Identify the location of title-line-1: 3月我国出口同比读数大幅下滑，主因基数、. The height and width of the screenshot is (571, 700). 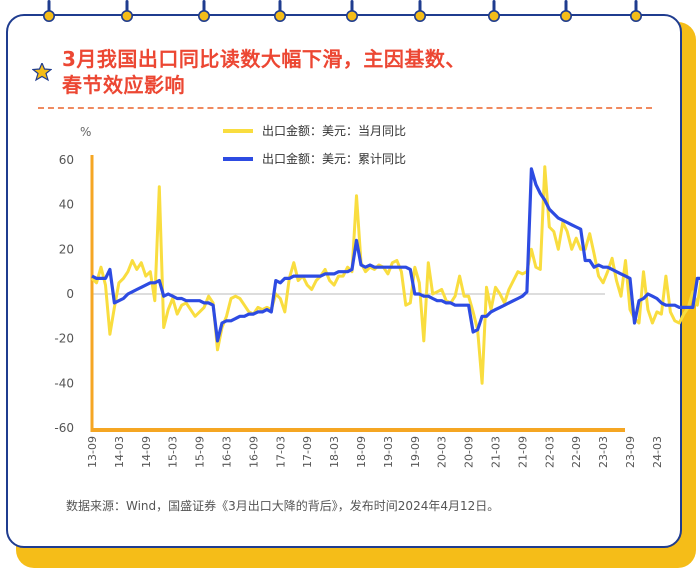
(264, 59).